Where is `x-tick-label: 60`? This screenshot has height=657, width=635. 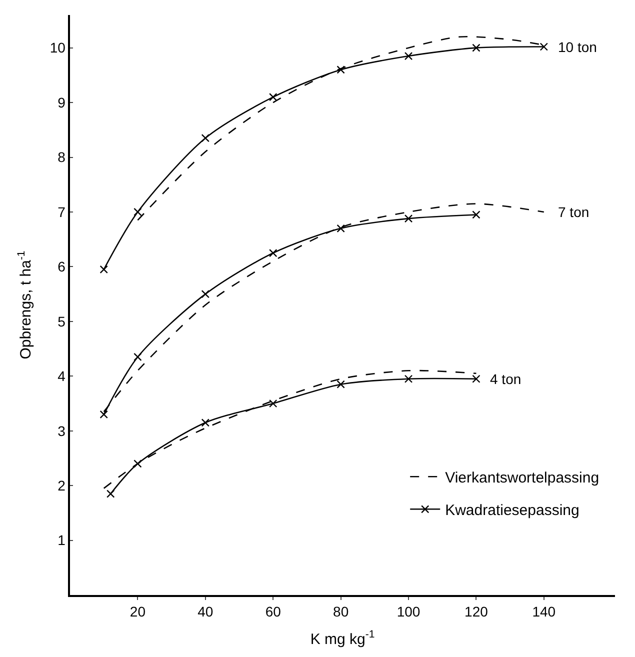 x-tick-label: 60 is located at coordinates (273, 612).